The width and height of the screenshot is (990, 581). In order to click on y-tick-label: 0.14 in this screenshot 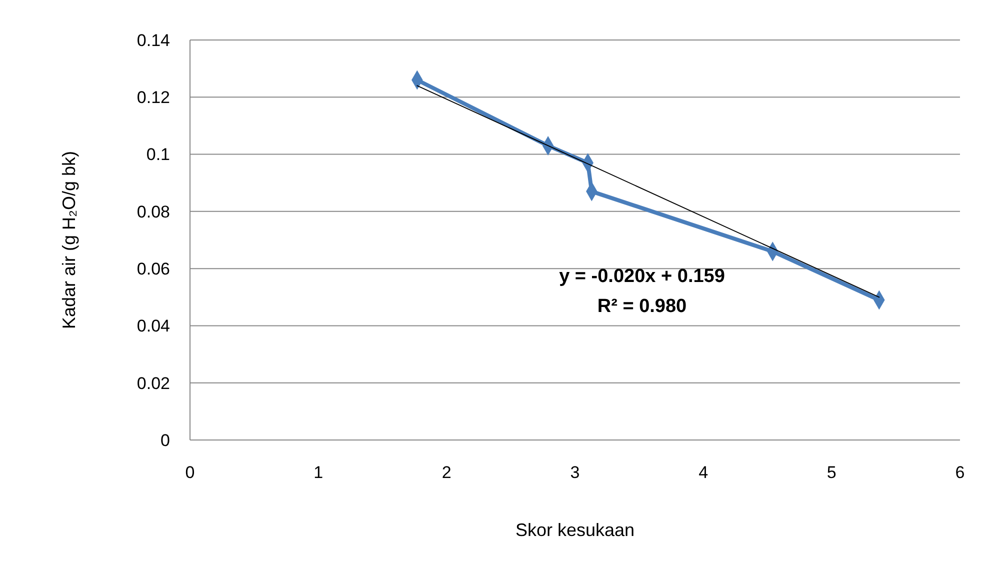, I will do `click(153, 40)`.